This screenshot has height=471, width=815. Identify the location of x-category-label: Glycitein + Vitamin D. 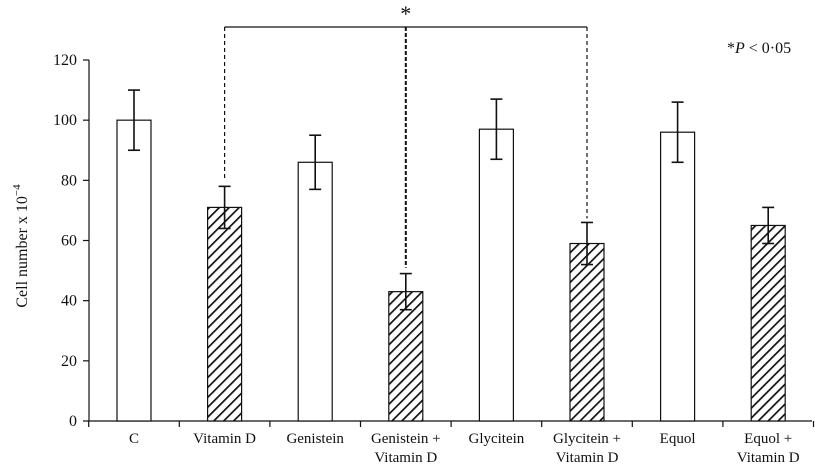
(587, 448).